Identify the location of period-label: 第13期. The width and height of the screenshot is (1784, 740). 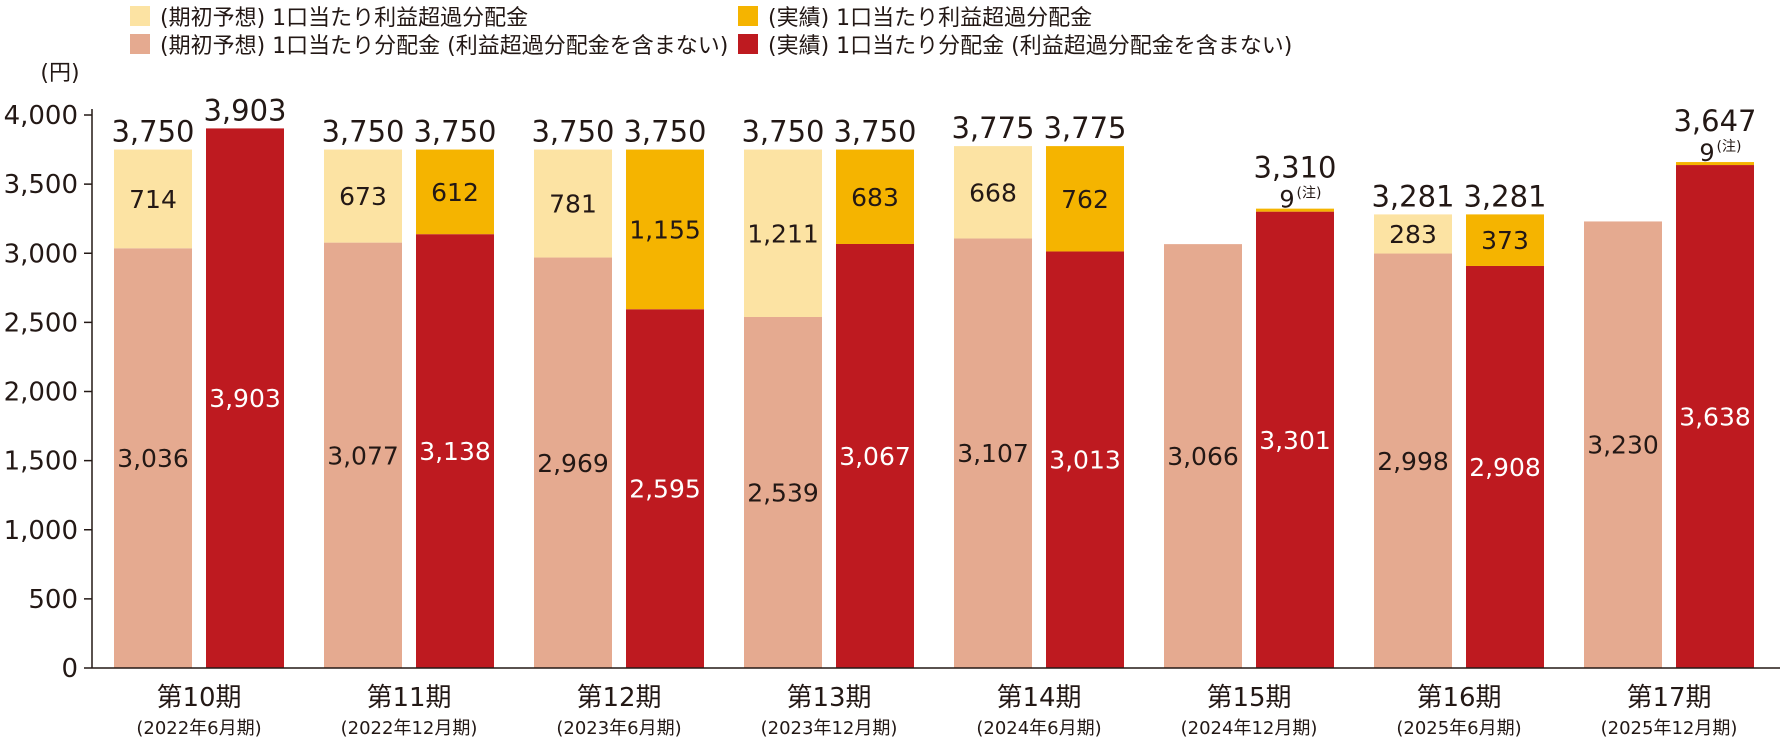
(828, 698).